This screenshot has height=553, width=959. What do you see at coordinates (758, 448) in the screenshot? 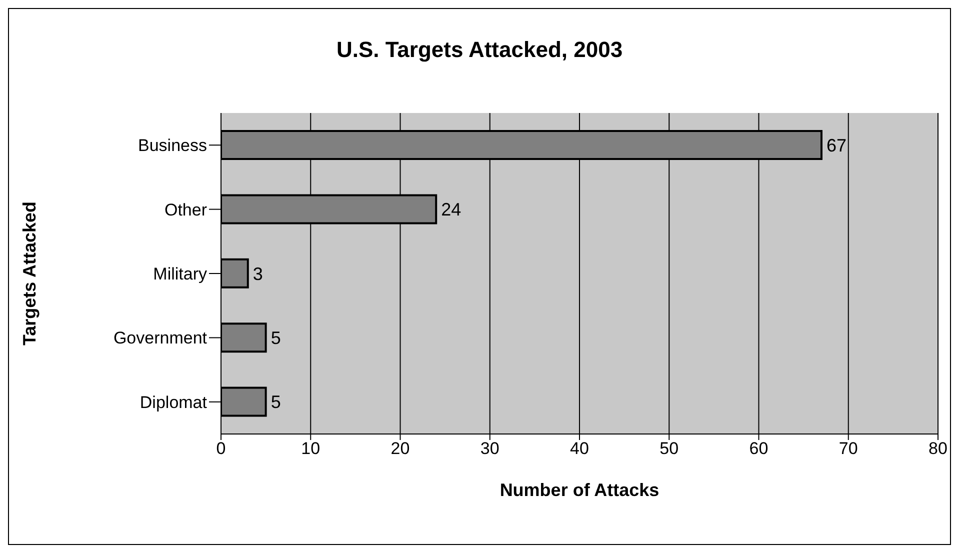
I see `x-tick-label: 60` at bounding box center [758, 448].